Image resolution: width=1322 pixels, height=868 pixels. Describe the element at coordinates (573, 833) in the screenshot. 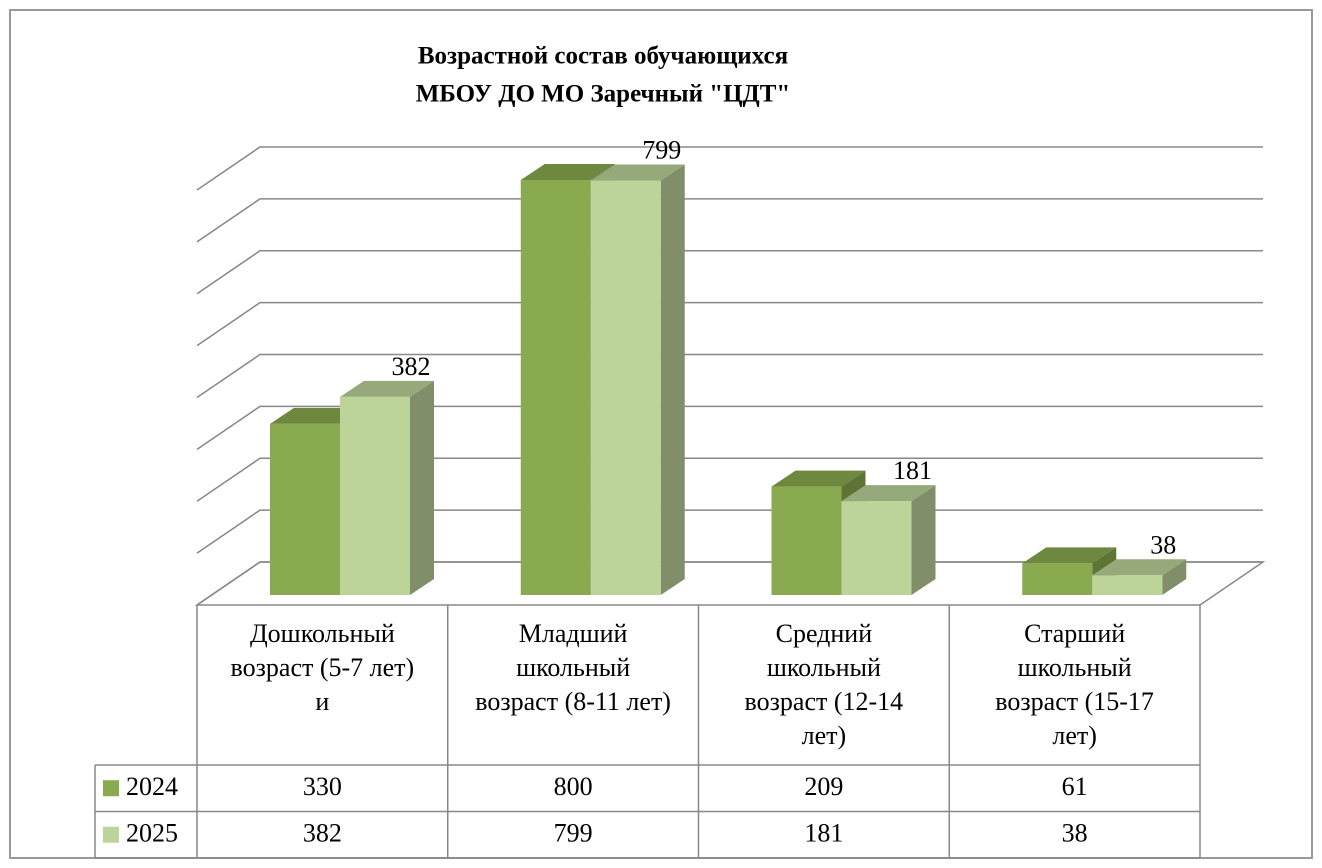

I see `table-value: 799` at that location.